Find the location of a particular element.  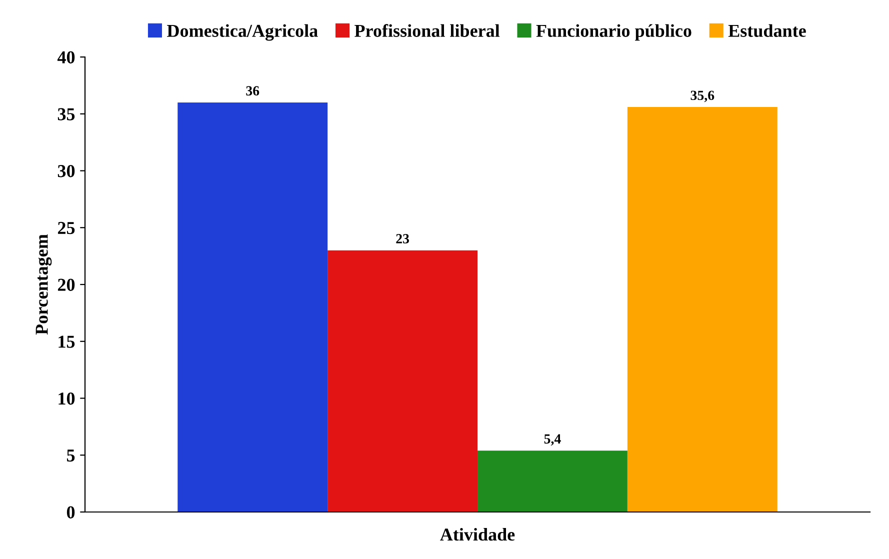

data-label: 36 is located at coordinates (253, 91).